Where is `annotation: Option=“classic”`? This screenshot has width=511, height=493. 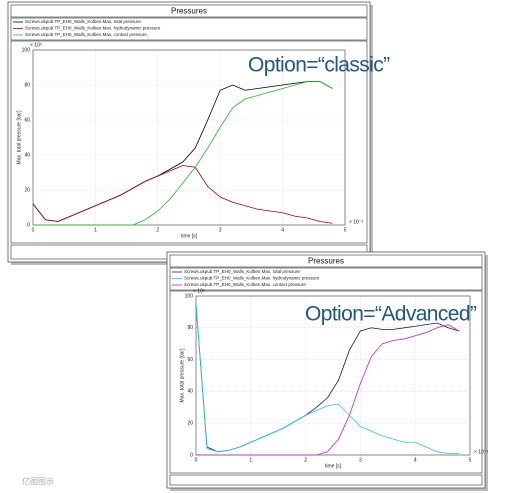 annotation: Option=“classic” is located at coordinates (319, 65).